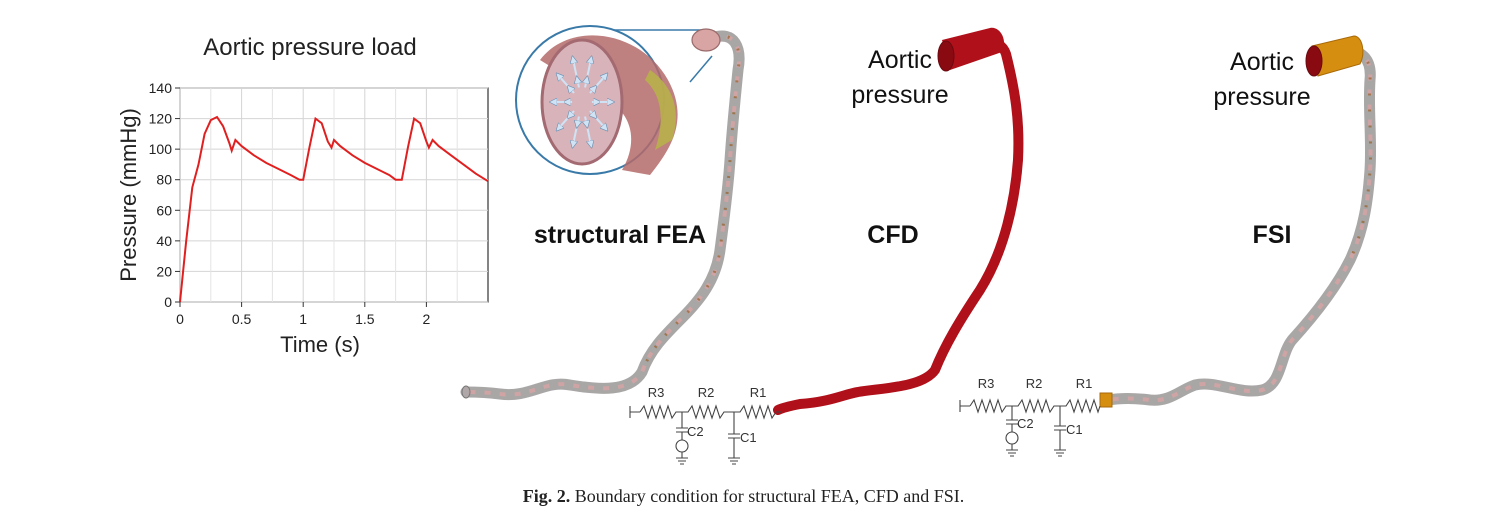  Describe the element at coordinates (164, 241) in the screenshot. I see `y-tick-label: 40` at that location.